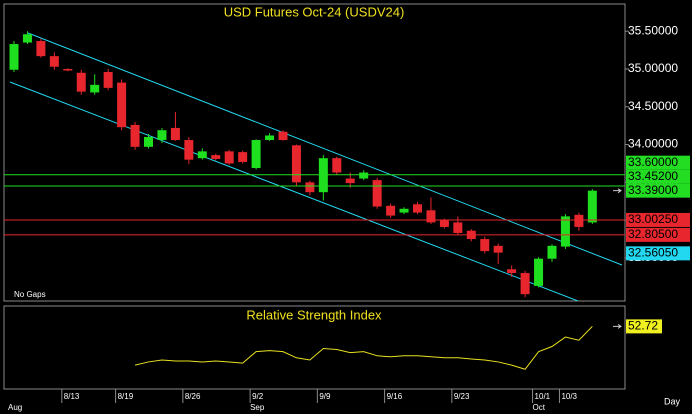 This screenshot has height=414, width=692. What do you see at coordinates (193, 396) in the screenshot?
I see `x-tick-label: 8/26` at bounding box center [193, 396].